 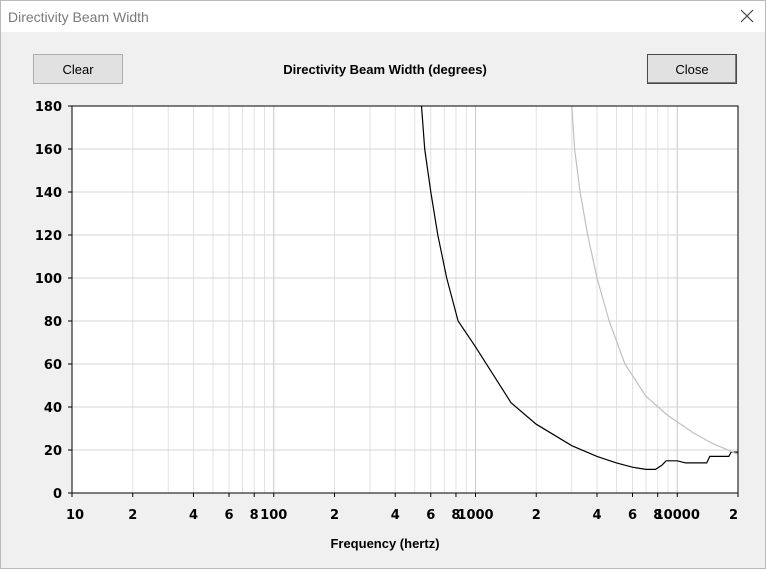 I want to click on y-tick-label: 100, so click(x=48, y=279).